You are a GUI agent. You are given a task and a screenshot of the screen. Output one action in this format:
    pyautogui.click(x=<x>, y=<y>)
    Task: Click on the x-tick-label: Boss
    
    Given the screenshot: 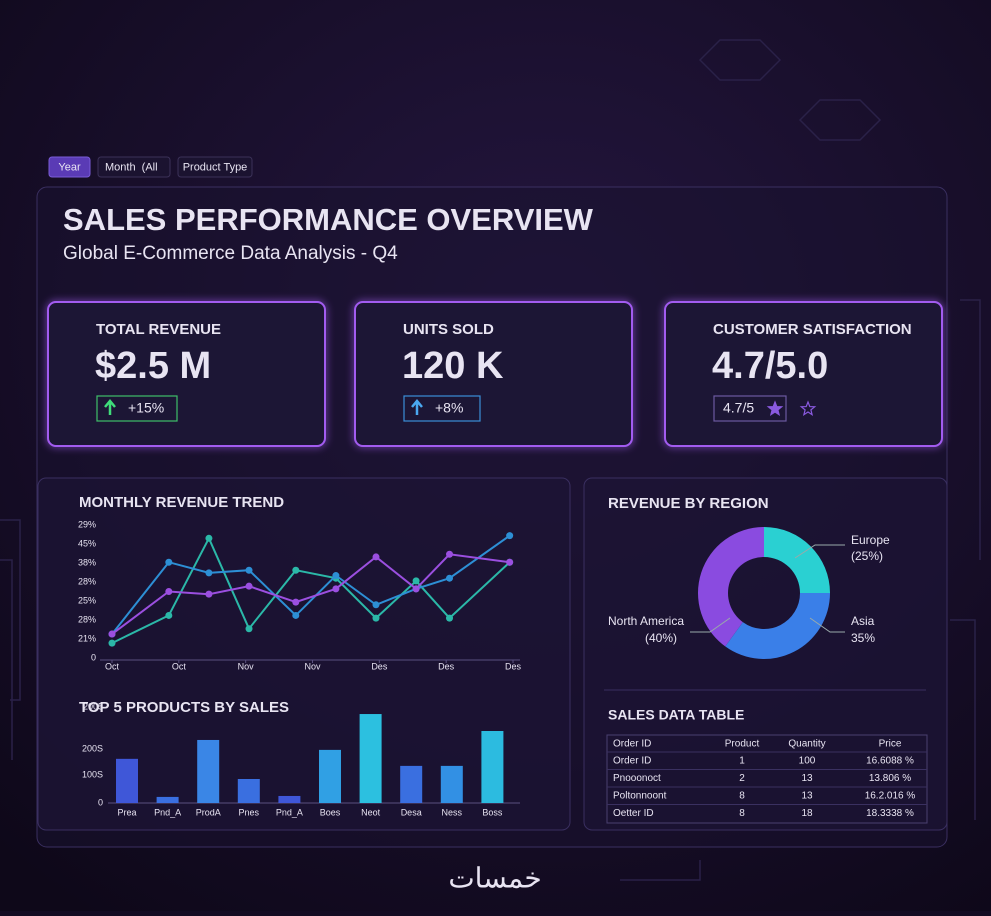 What is the action you would take?
    pyautogui.click(x=492, y=812)
    